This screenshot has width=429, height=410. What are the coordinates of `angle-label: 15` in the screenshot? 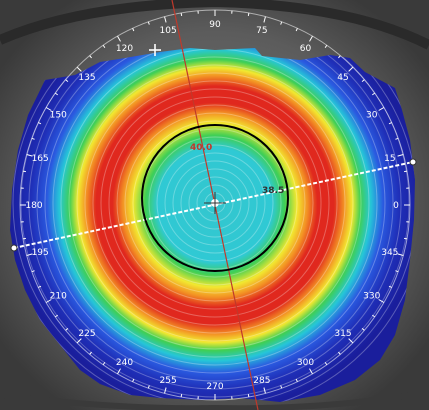 It's located at (389, 159).